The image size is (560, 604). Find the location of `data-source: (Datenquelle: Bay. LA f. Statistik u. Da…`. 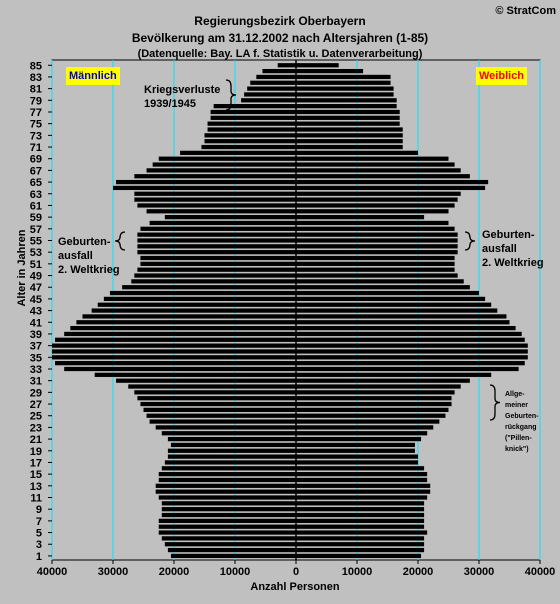

data-source: (Datenquelle: Bay. LA f. Statistik u. Da… is located at coordinates (280, 54).